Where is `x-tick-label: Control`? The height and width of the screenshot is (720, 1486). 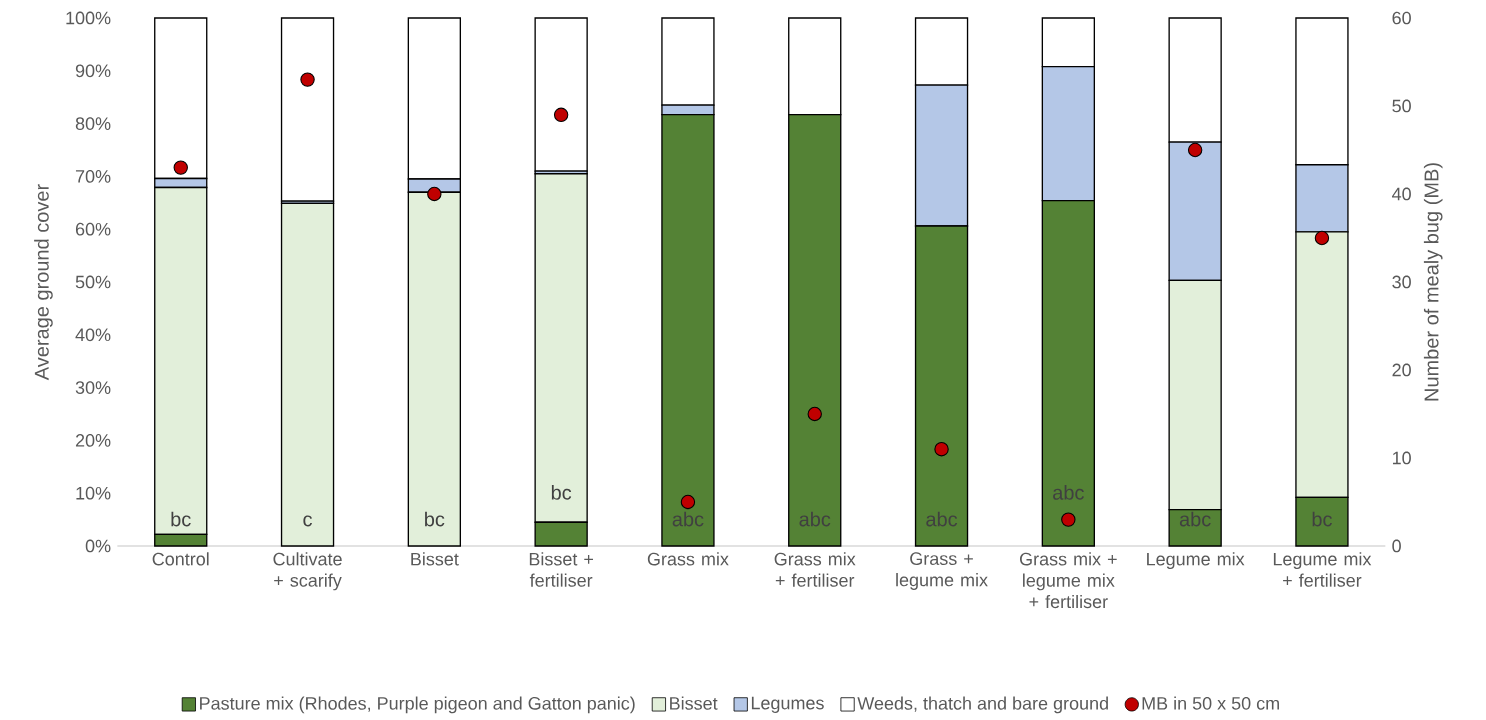 x-tick-label: Control is located at coordinates (180, 559).